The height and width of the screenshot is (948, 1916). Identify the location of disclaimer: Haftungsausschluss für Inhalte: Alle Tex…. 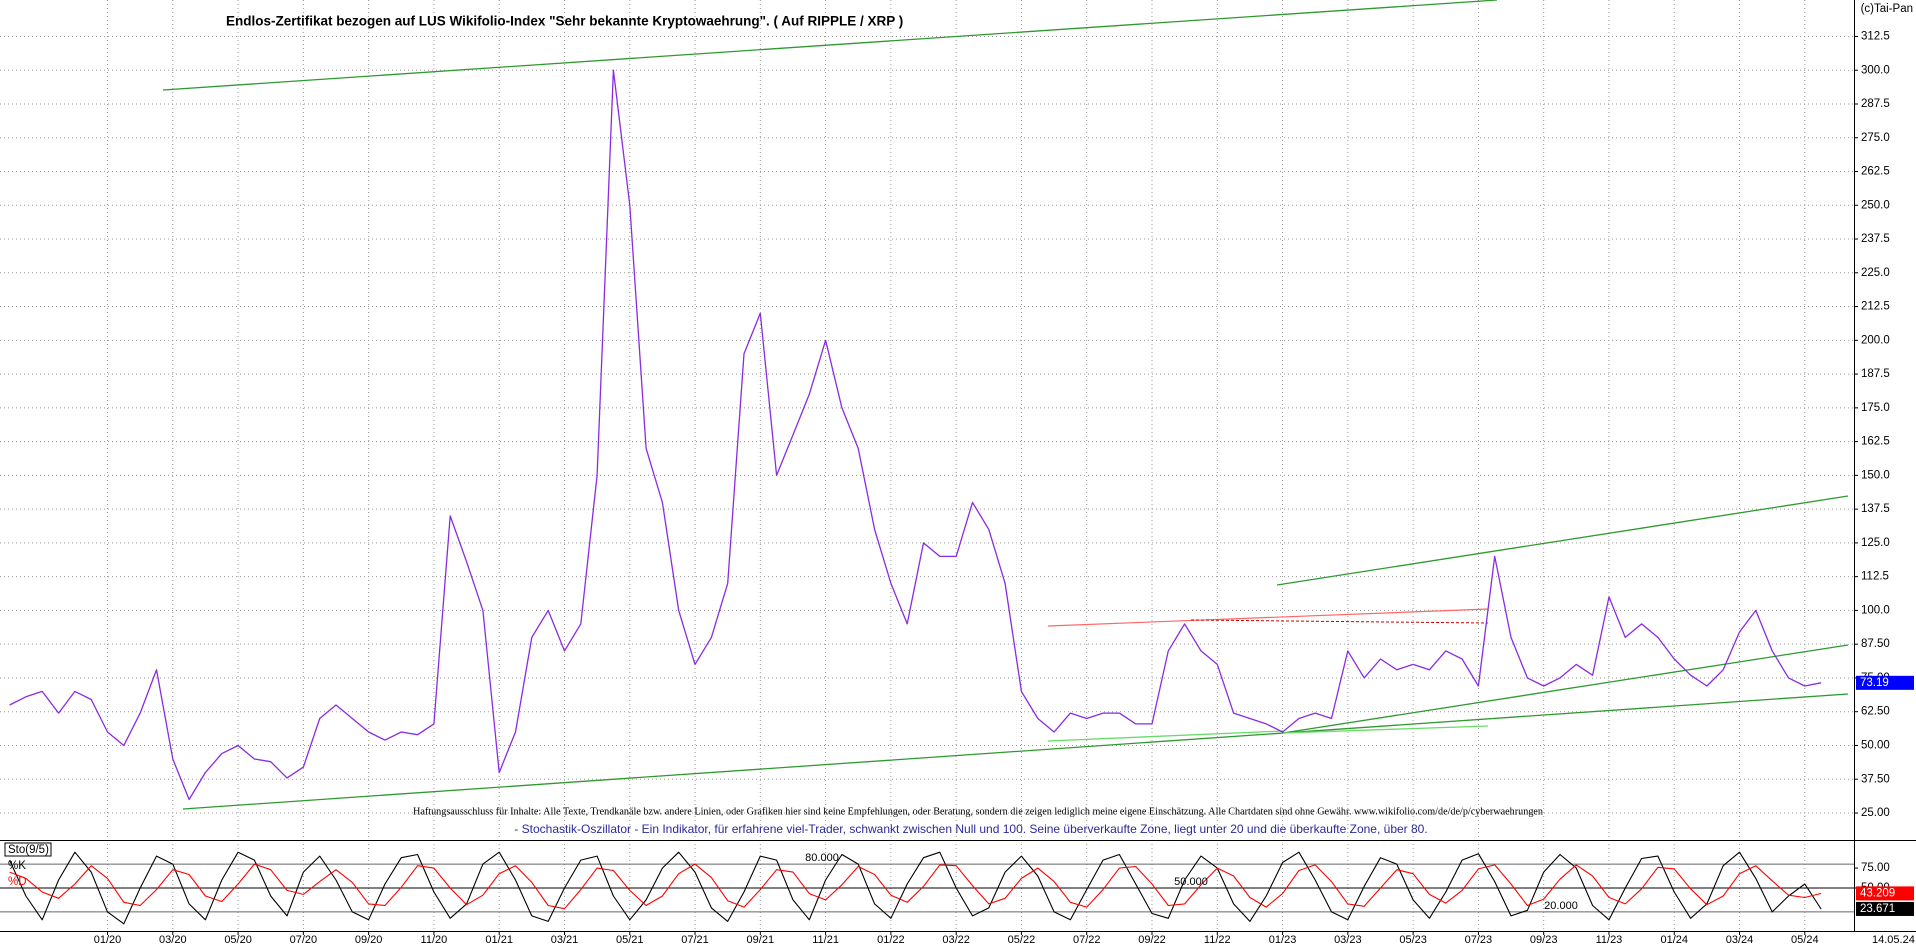
(978, 811).